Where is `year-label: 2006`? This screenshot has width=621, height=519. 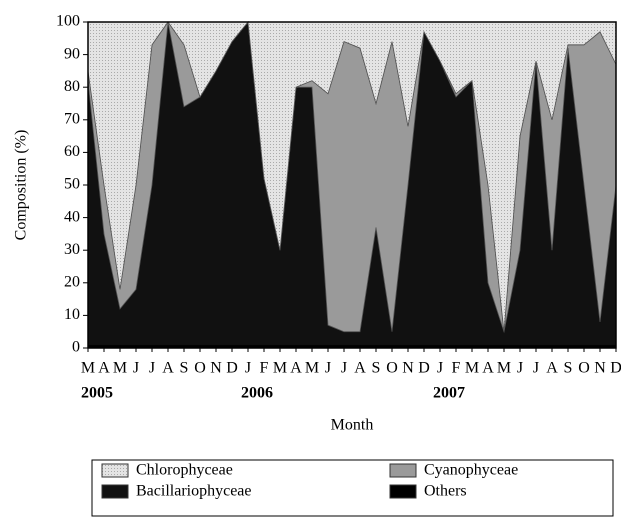 year-label: 2006 is located at coordinates (257, 393).